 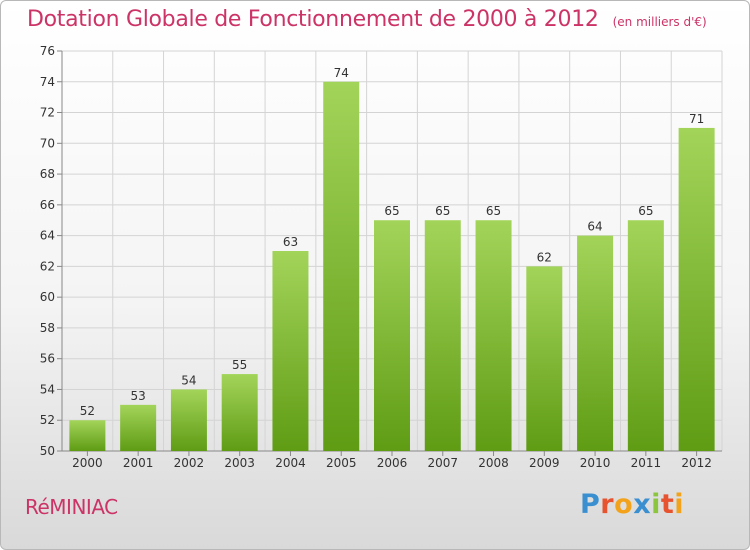 What do you see at coordinates (624, 504) in the screenshot?
I see `logo-letter: o` at bounding box center [624, 504].